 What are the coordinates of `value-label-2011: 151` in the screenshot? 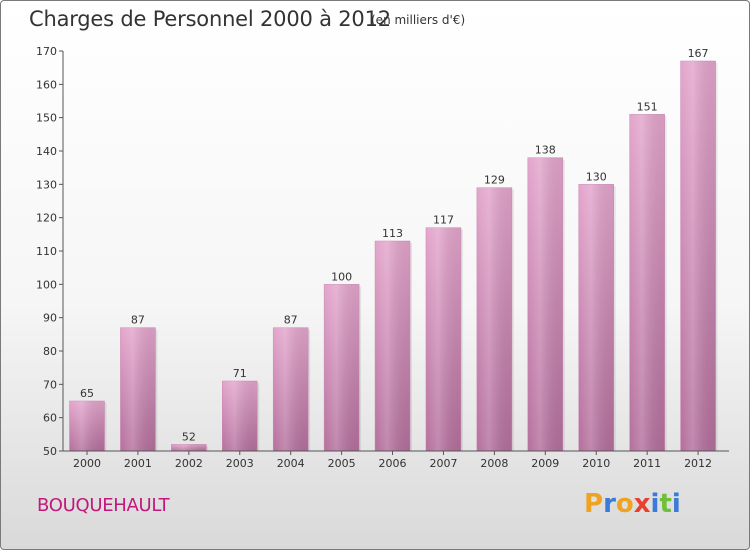 It's located at (647, 106).